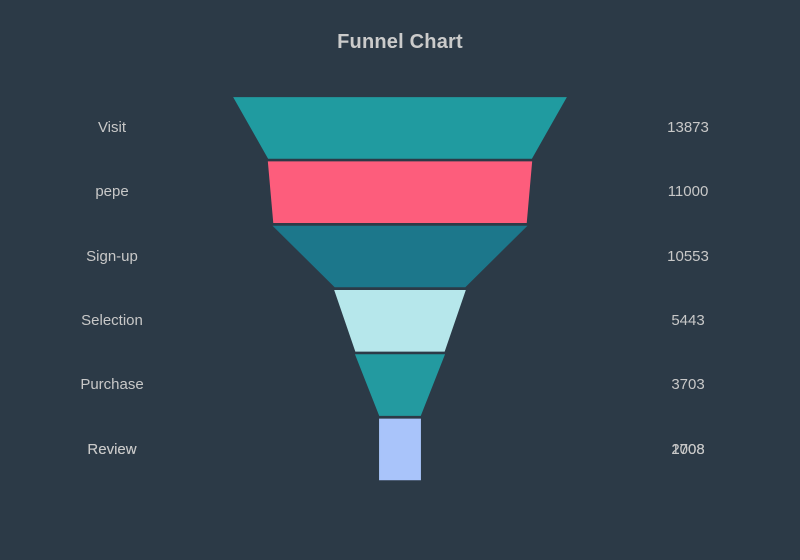 The height and width of the screenshot is (560, 800). I want to click on stage-value-review: 1708 2008, so click(688, 450).